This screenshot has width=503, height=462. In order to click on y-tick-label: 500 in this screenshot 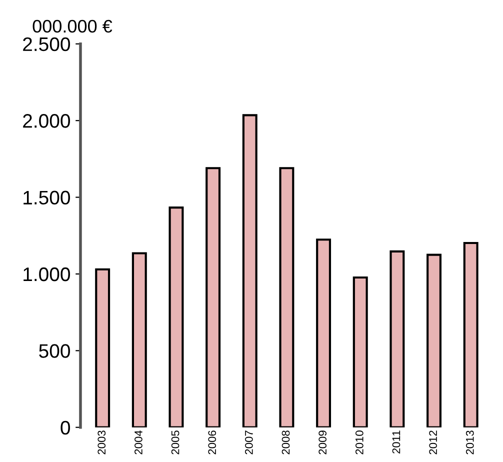, I will do `click(54, 351)`.